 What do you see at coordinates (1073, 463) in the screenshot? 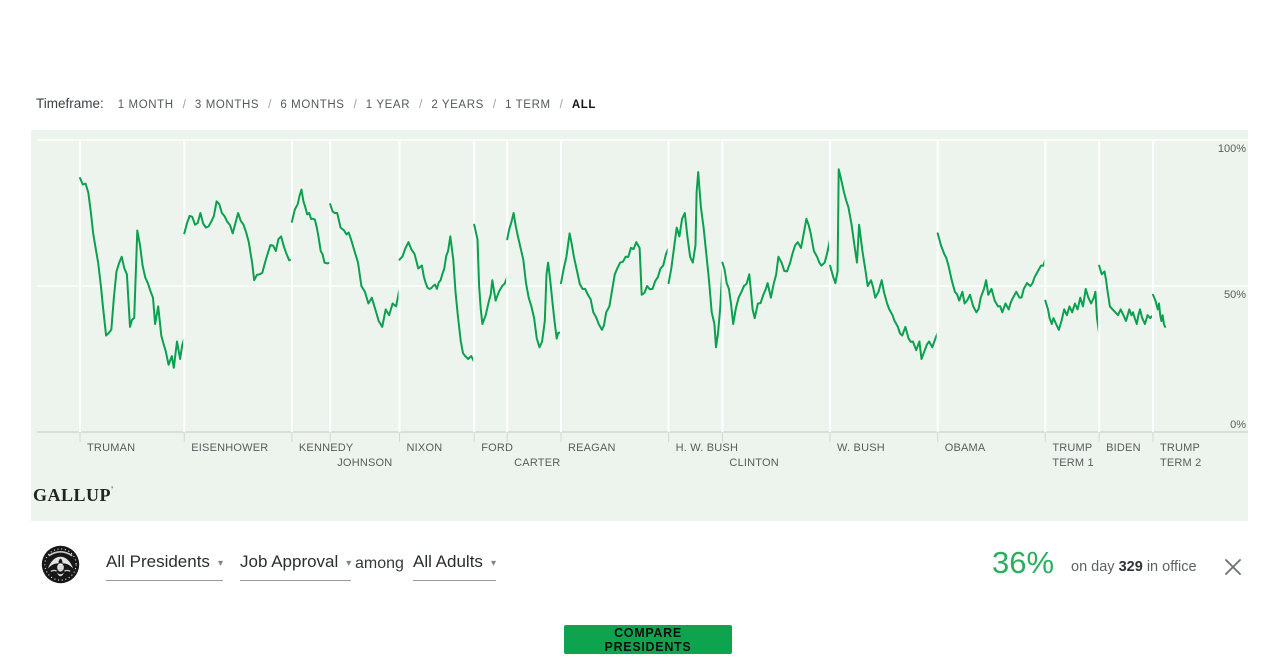
I see `axis-label-trump-term-1: TERM 1` at bounding box center [1073, 463].